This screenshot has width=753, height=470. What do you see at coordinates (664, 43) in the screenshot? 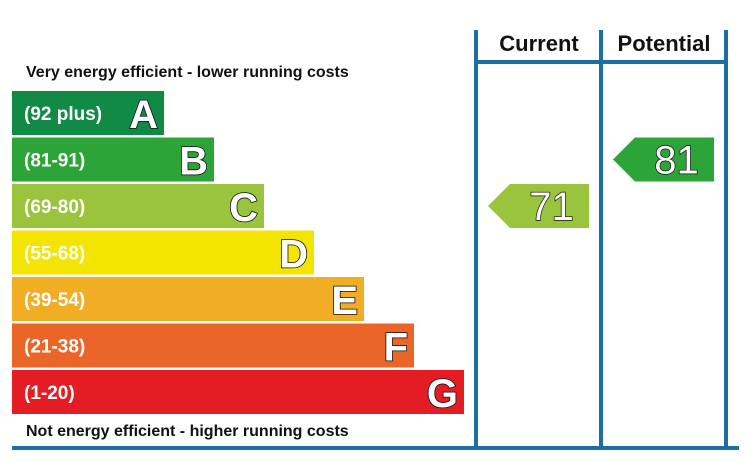
I see `potential-header: Potential` at bounding box center [664, 43].